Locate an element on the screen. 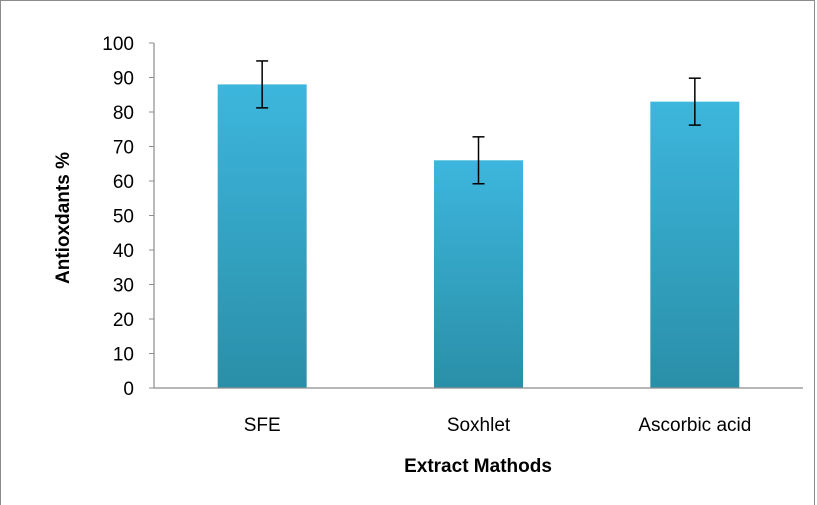 The image size is (817, 505). y-tick-label: 60 is located at coordinates (123, 182).